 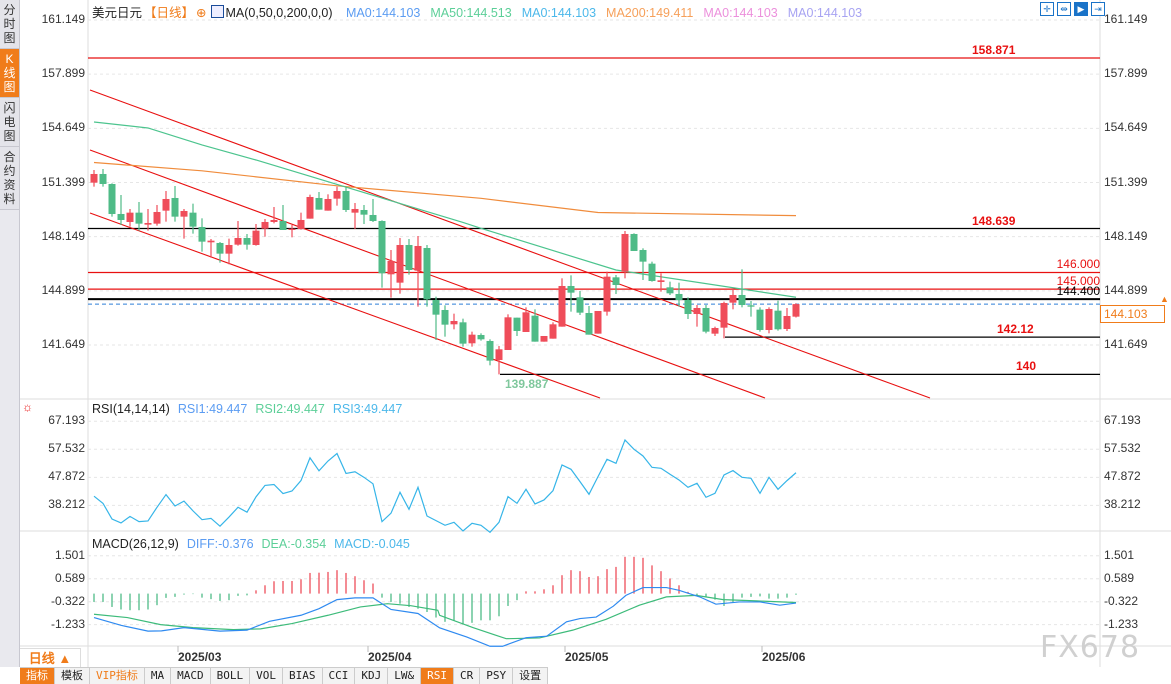 I want to click on period-selector: 日线 ▲, so click(x=50, y=658).